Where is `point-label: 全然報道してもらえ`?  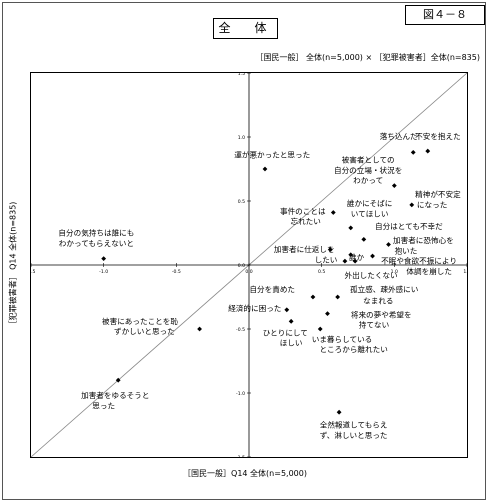 point-label: 全然報道してもらえ is located at coordinates (354, 425).